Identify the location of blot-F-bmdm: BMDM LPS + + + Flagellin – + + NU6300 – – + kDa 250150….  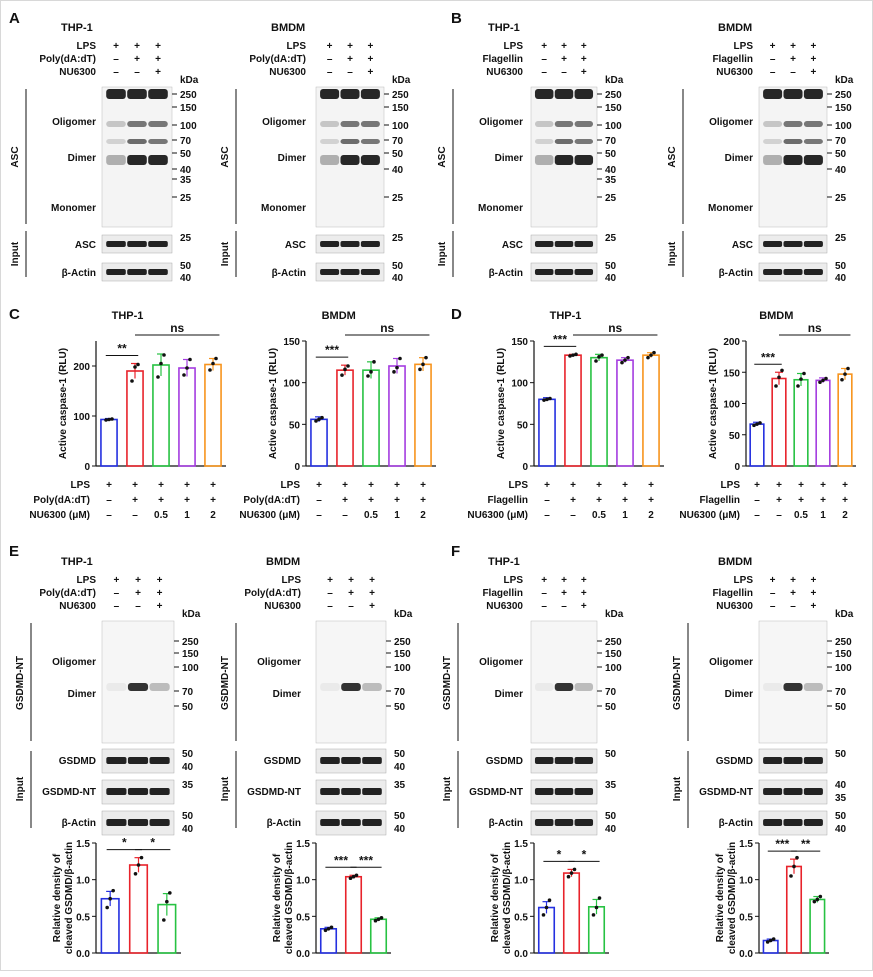
(763, 696).